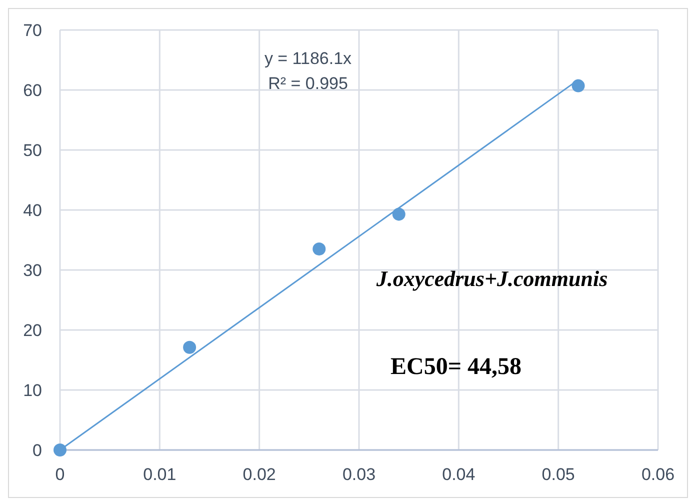 The image size is (696, 504). What do you see at coordinates (60, 474) in the screenshot?
I see `x-tick-label: 0` at bounding box center [60, 474].